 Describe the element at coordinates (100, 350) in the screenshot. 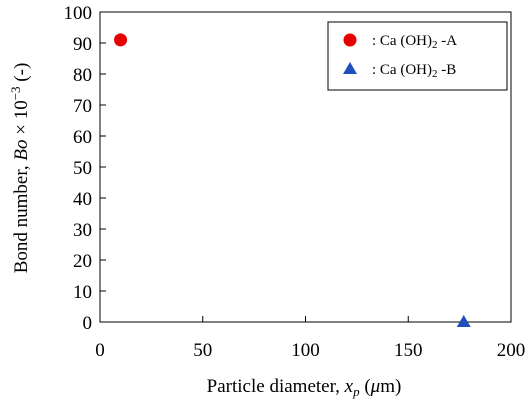

I see `x-tick-label: 0` at that location.